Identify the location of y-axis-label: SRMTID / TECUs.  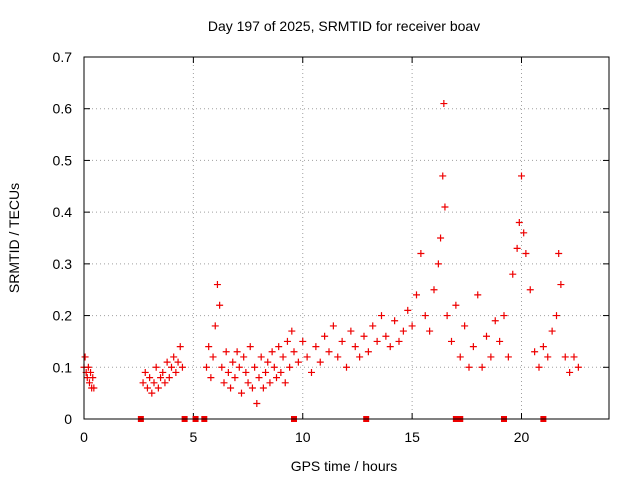
(14, 238).